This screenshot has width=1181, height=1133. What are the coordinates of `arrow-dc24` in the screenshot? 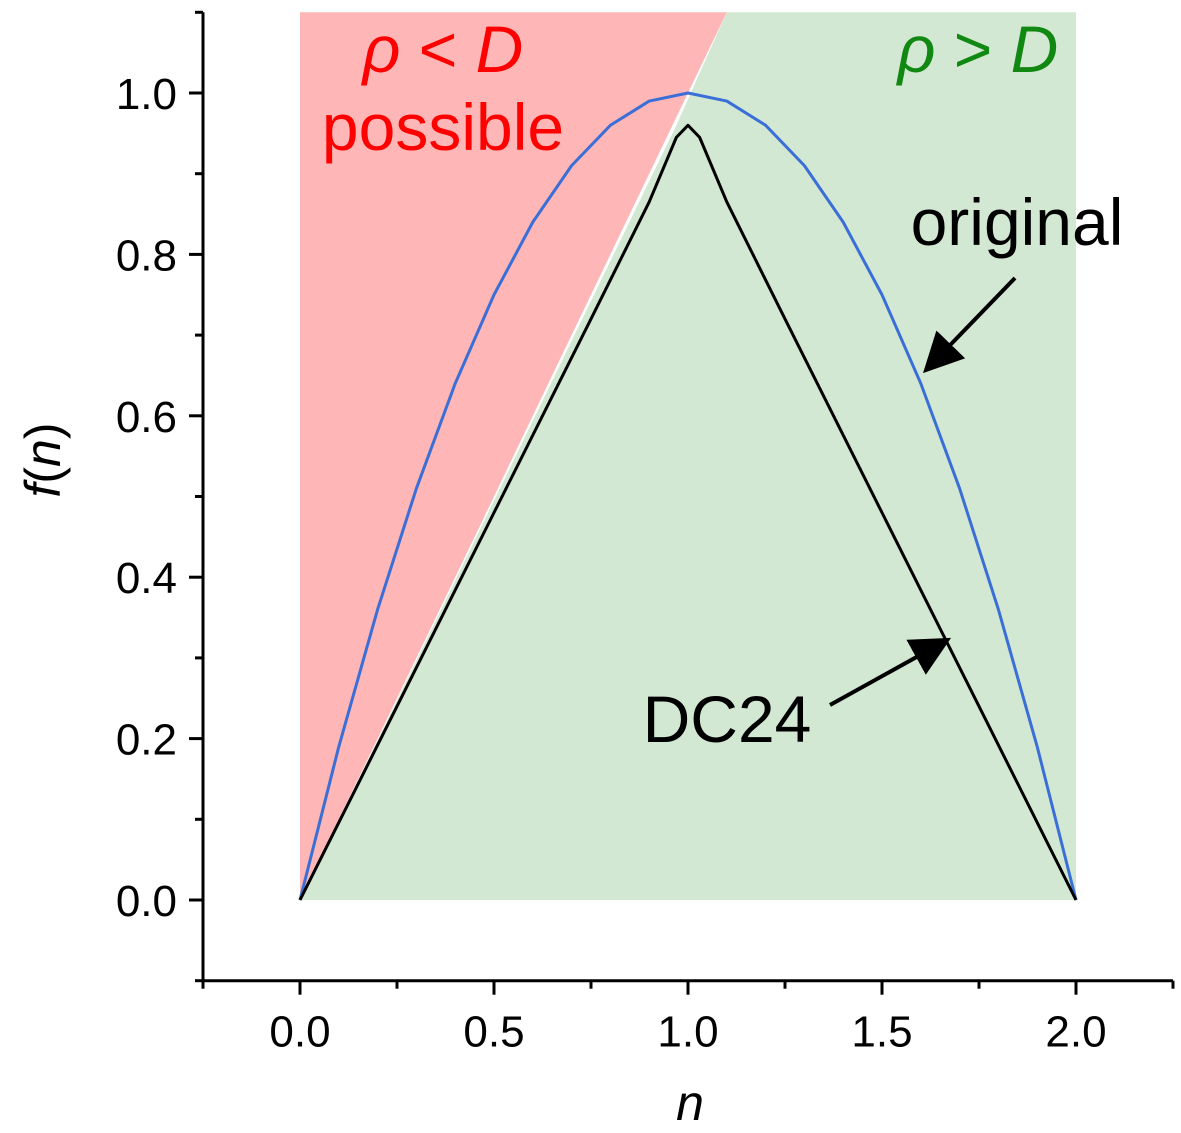 It's located at (890, 672).